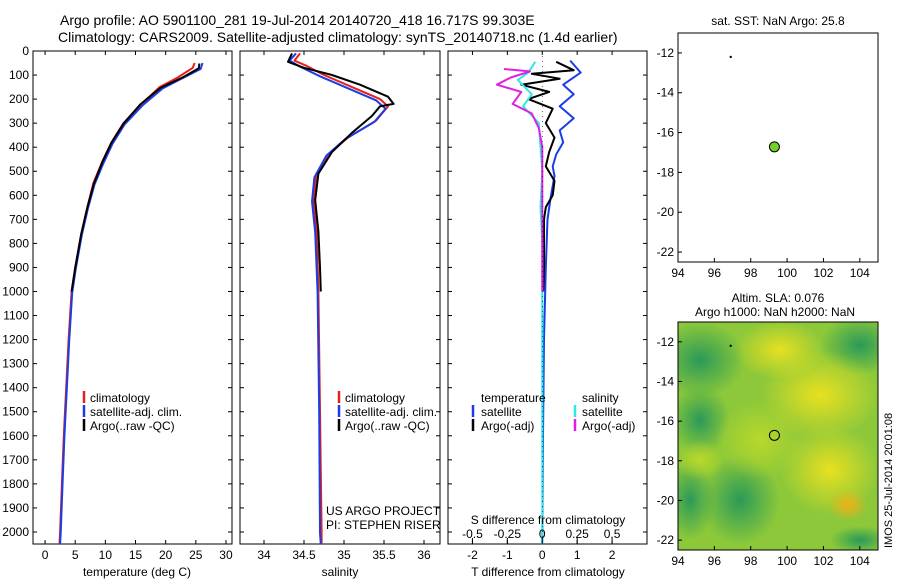 The height and width of the screenshot is (580, 900). What do you see at coordinates (778, 21) in the screenshot?
I see `sst-map-title: sat. SST: NaN Argo: 25.8` at bounding box center [778, 21].